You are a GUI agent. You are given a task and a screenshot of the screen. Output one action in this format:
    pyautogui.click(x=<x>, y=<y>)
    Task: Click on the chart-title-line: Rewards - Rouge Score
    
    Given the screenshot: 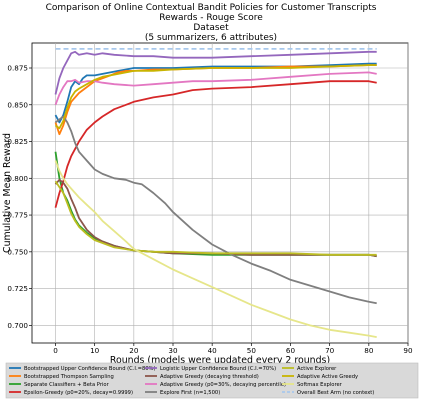 What is the action you would take?
    pyautogui.click(x=211, y=18)
    